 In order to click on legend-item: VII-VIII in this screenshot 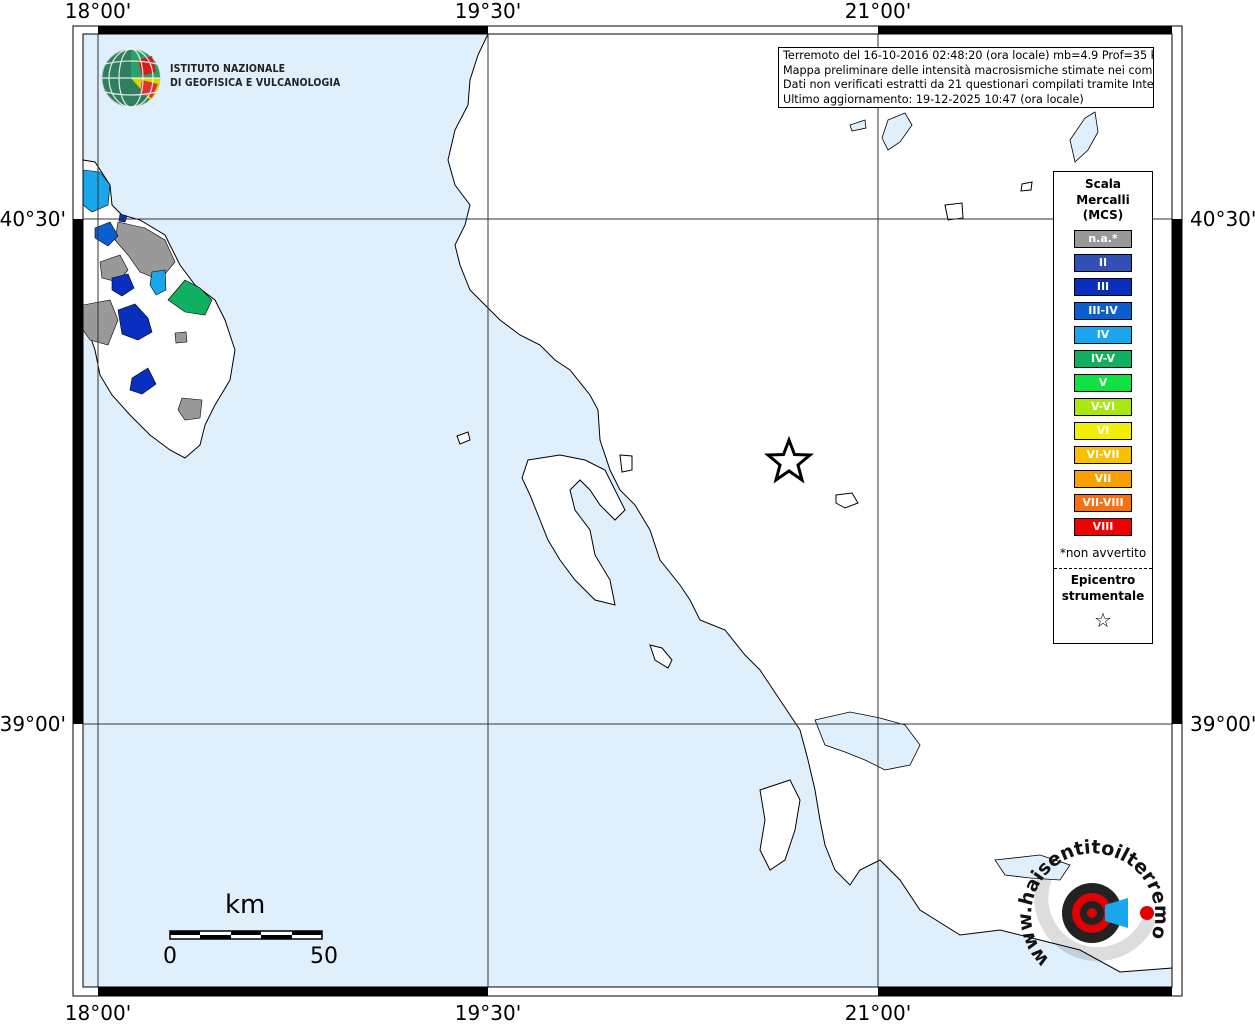, I will do `click(1103, 503)`.